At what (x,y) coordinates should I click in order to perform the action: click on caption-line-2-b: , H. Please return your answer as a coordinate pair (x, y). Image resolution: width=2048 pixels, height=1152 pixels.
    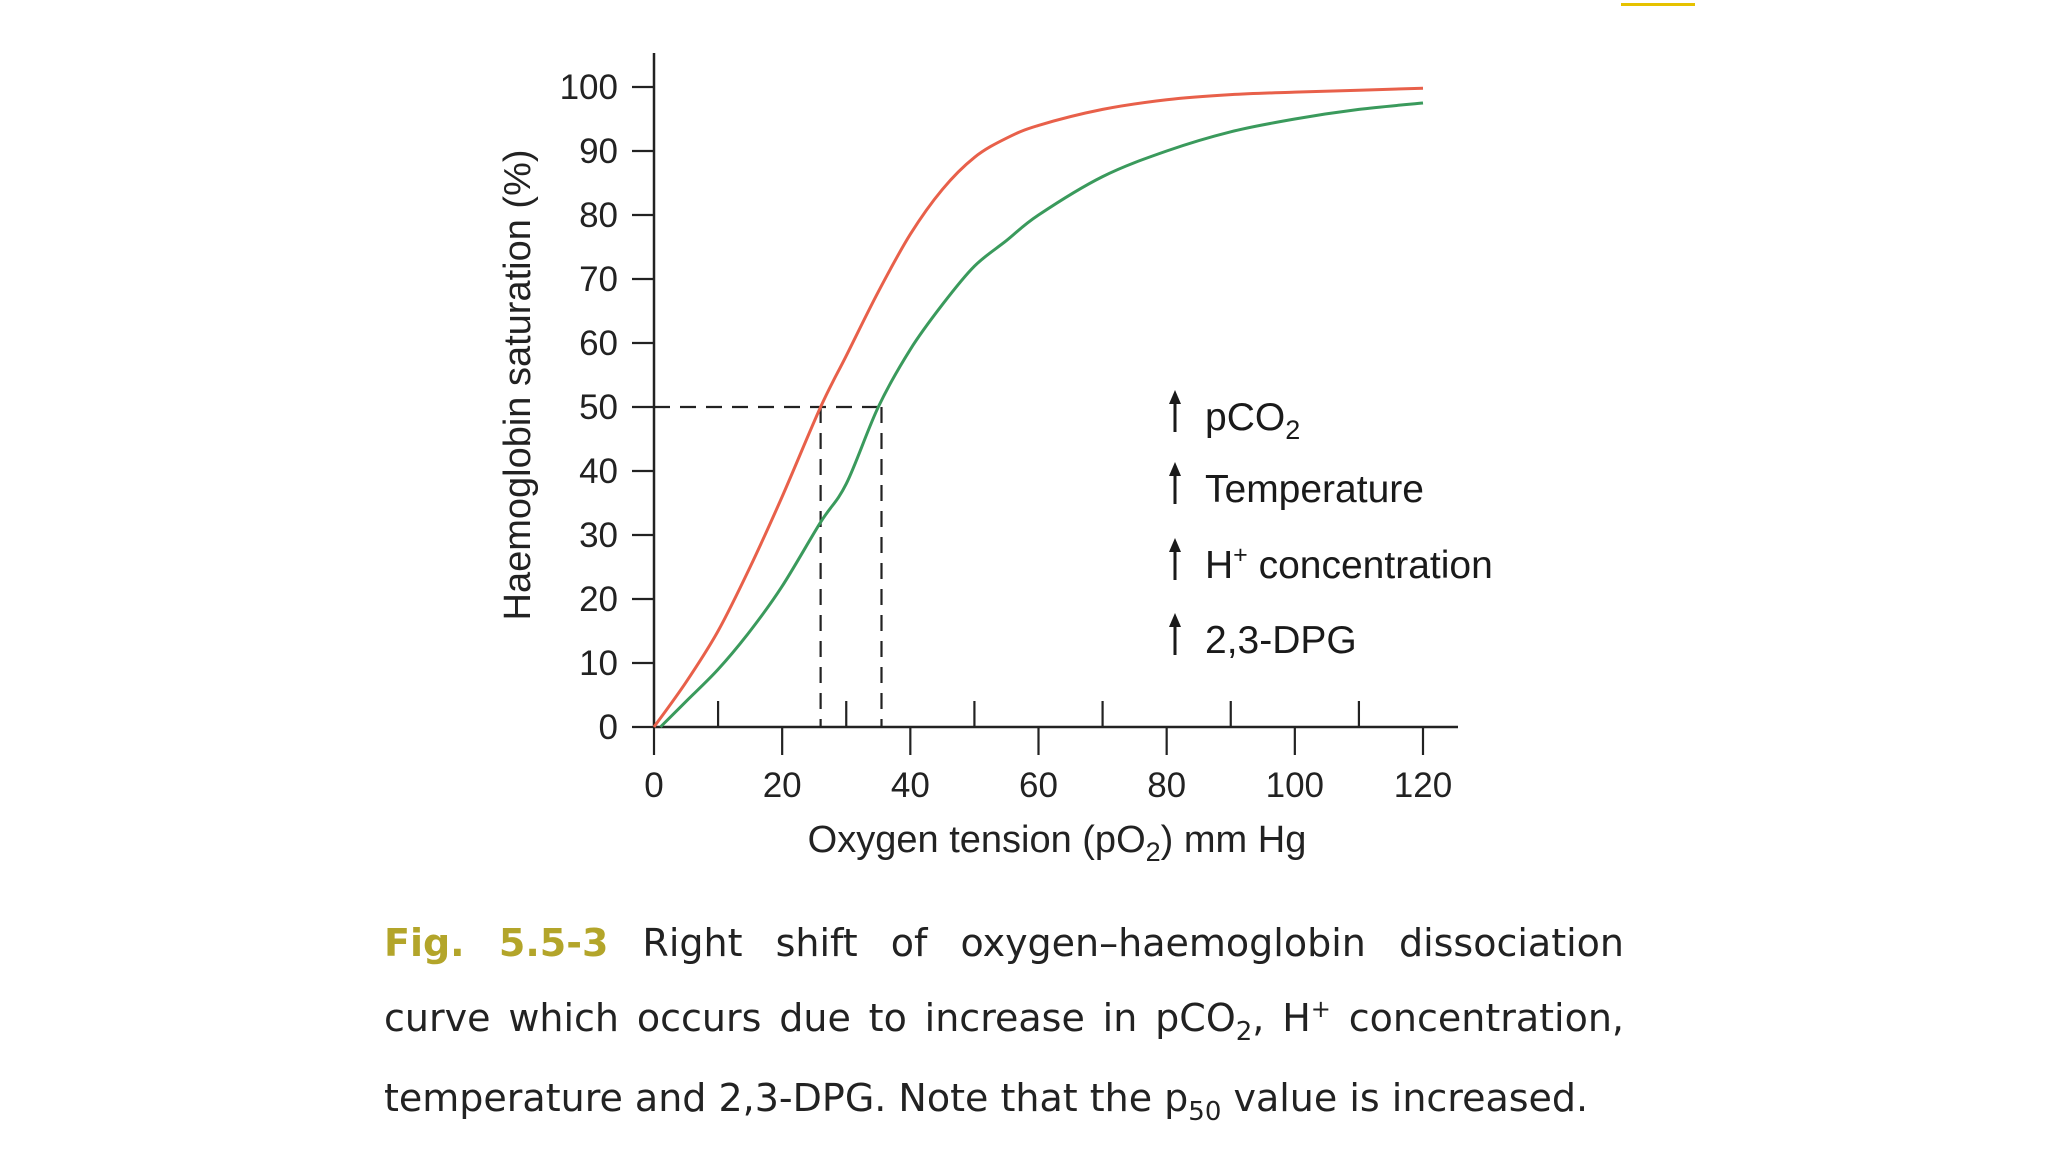
    Looking at the image, I should click on (1281, 1018).